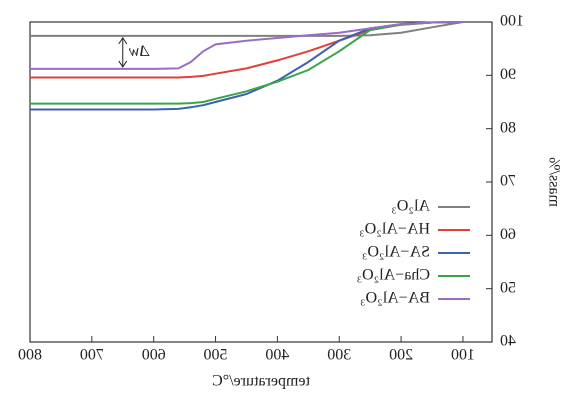  I want to click on y-tick-label: 60, so click(508, 234).